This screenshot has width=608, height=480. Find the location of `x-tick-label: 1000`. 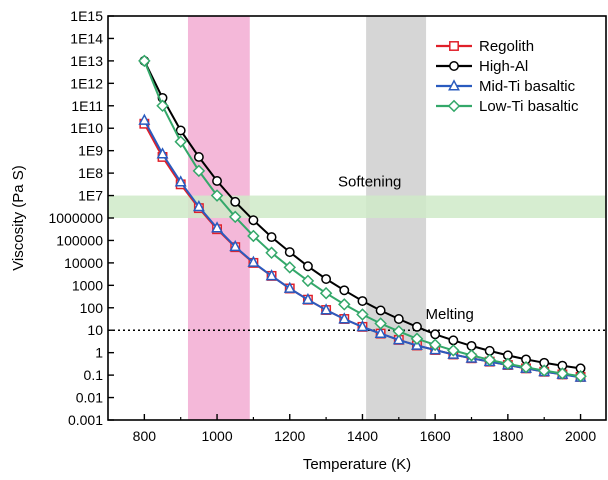

x-tick-label: 1000 is located at coordinates (216, 436).